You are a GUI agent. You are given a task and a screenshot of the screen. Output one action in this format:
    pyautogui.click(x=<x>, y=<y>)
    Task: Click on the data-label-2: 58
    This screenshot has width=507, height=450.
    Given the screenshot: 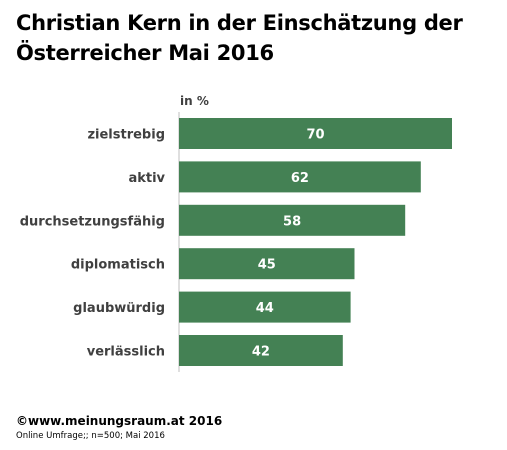 What is the action you would take?
    pyautogui.click(x=292, y=221)
    